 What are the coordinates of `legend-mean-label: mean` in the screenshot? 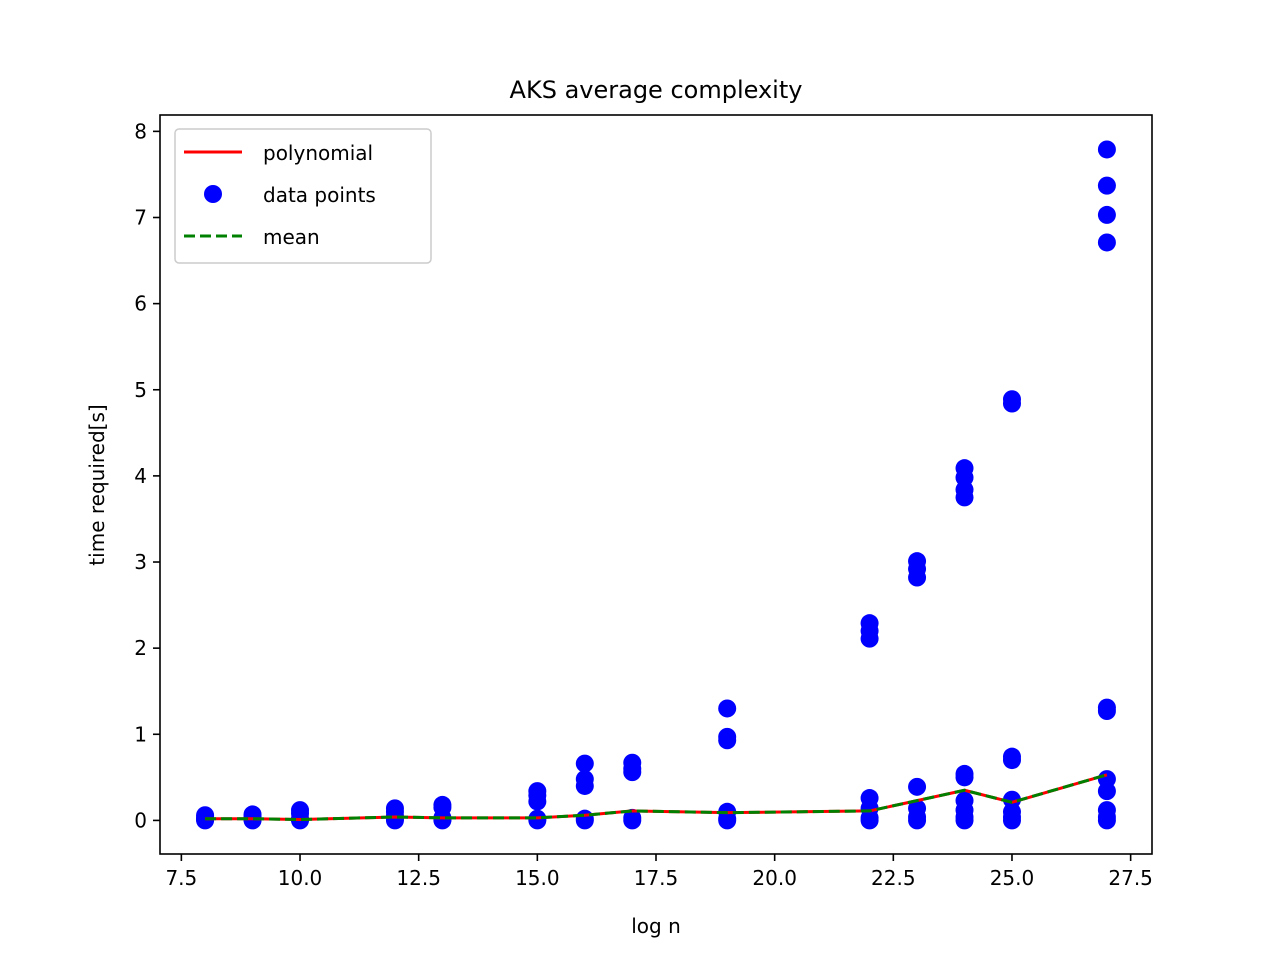 It's located at (291, 237).